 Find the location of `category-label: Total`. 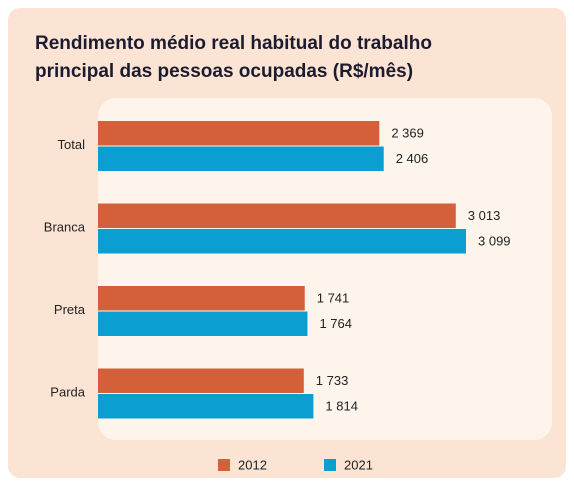

category-label: Total is located at coordinates (72, 144).